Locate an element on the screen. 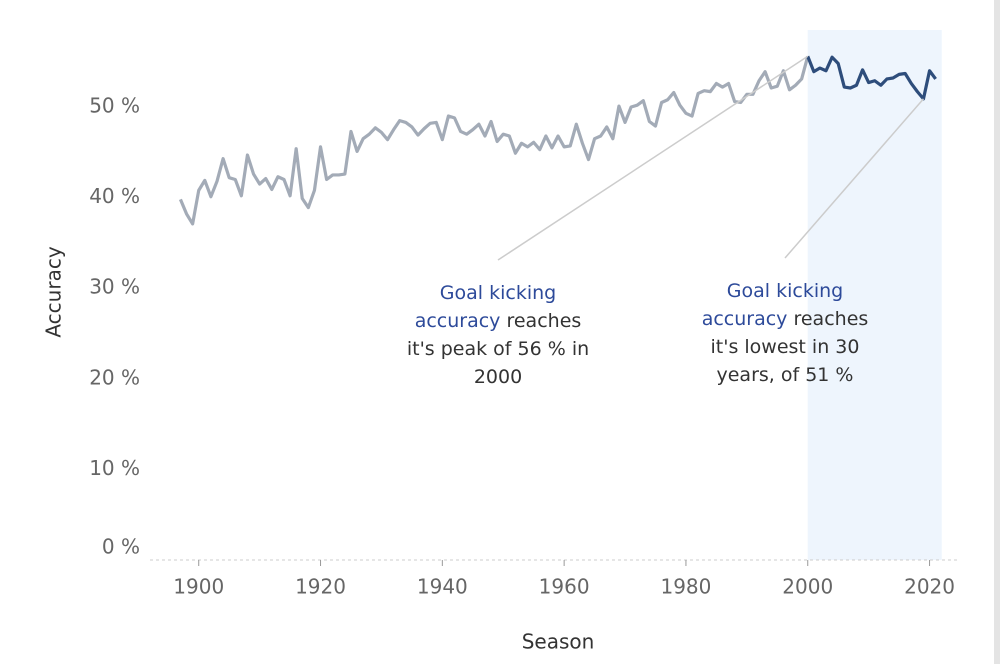  annotation-span: 2000 is located at coordinates (498, 377).